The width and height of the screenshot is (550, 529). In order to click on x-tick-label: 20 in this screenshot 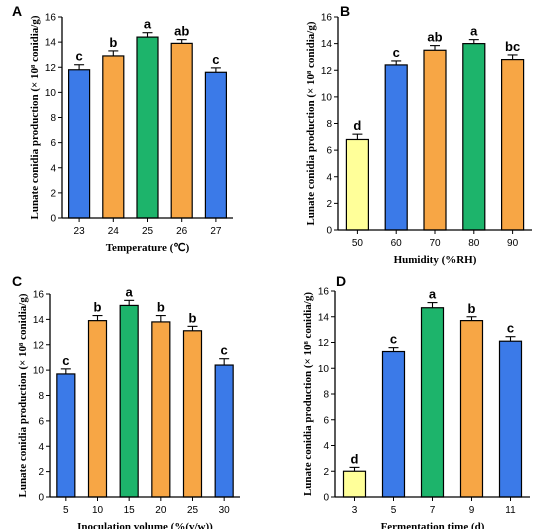, I will do `click(161, 510)`.